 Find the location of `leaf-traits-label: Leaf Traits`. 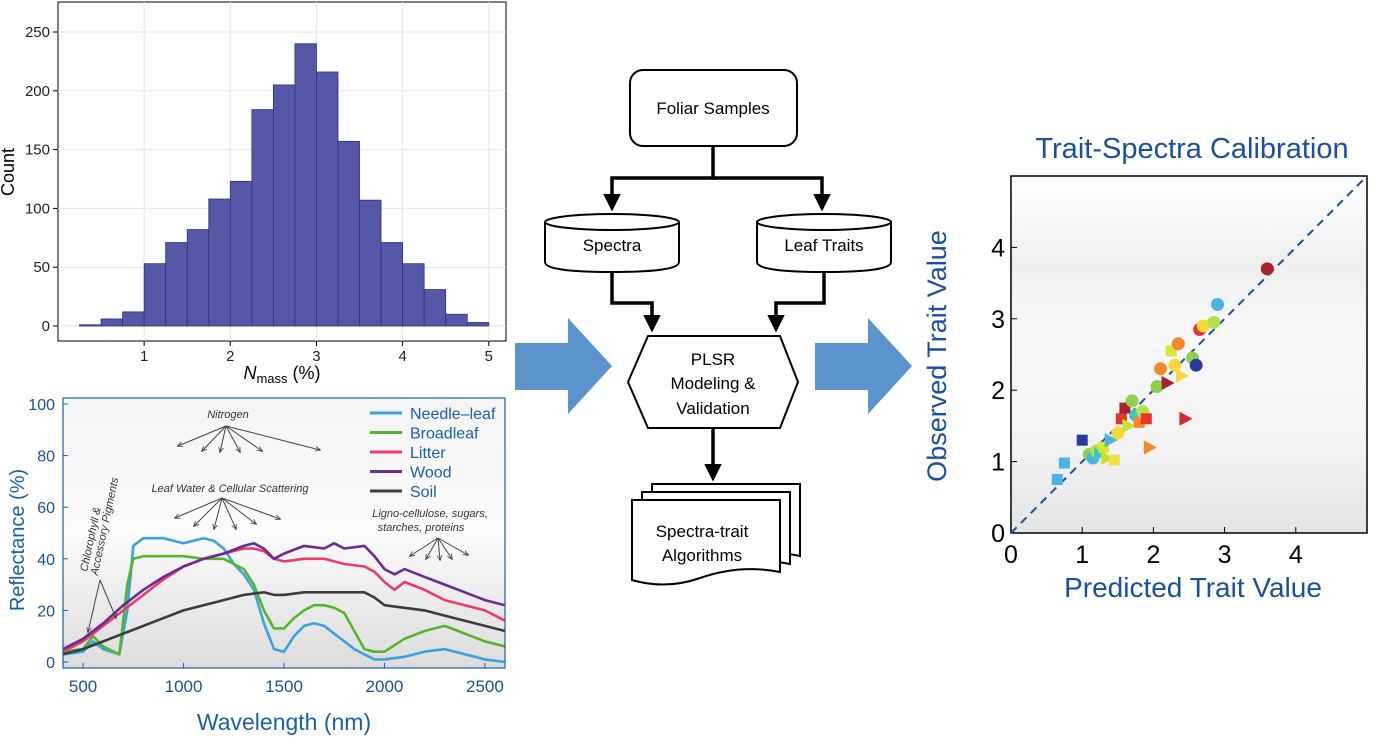

leaf-traits-label: Leaf Traits is located at coordinates (823, 245).